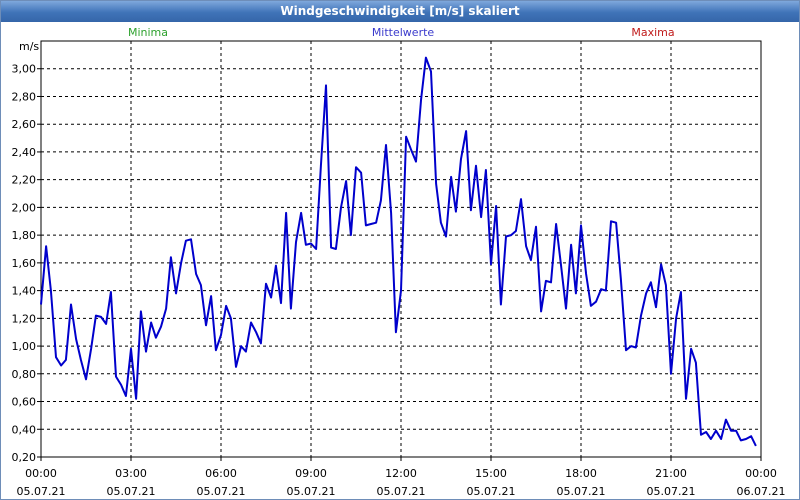  I want to click on y-tick-label: 1,60, so click(24, 263).